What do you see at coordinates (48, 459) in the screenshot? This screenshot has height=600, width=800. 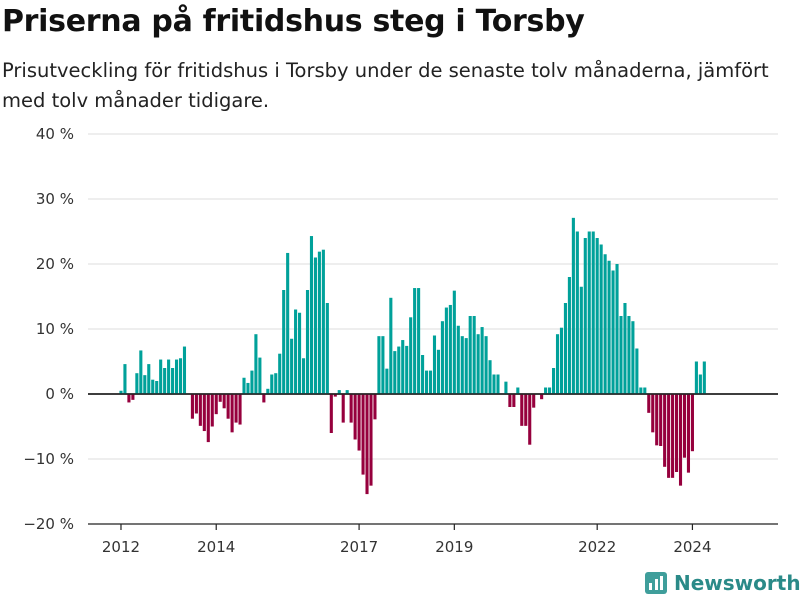 I see `y-tick-label: −10 %` at bounding box center [48, 459].